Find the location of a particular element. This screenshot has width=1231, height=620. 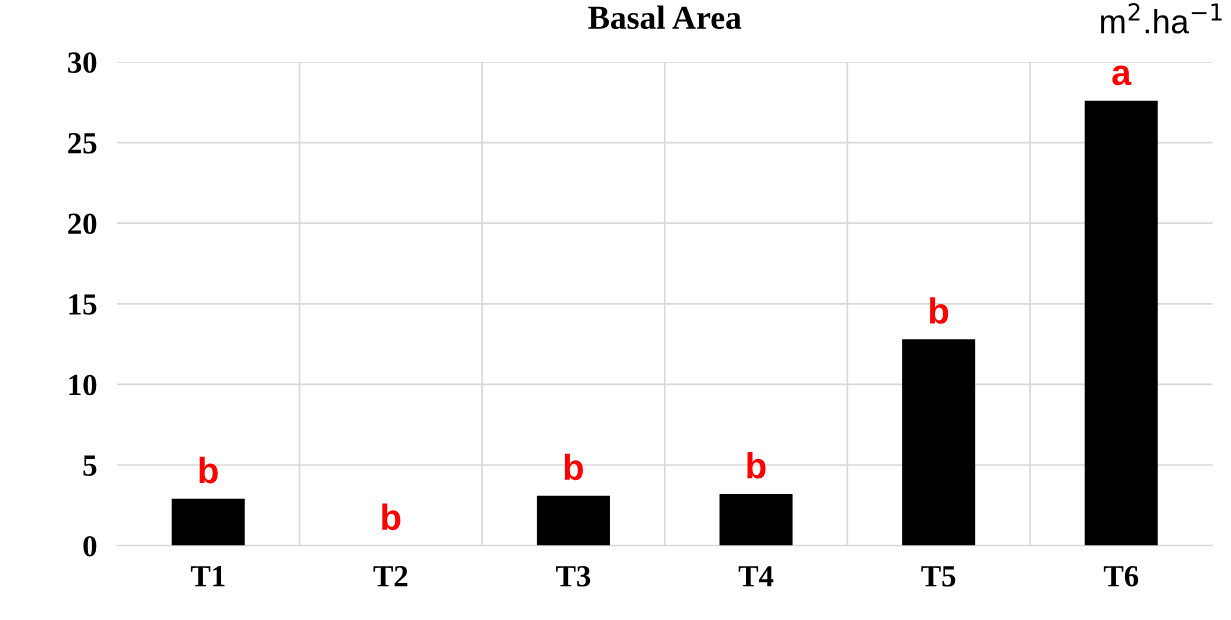

y-tick-label: 20 is located at coordinates (82, 224).